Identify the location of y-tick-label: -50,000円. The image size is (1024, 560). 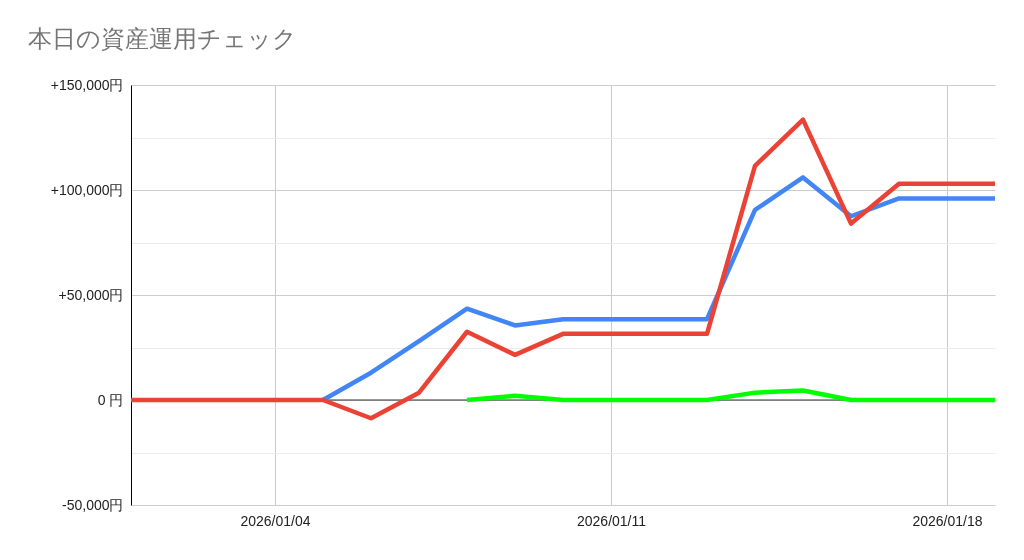
(93, 504).